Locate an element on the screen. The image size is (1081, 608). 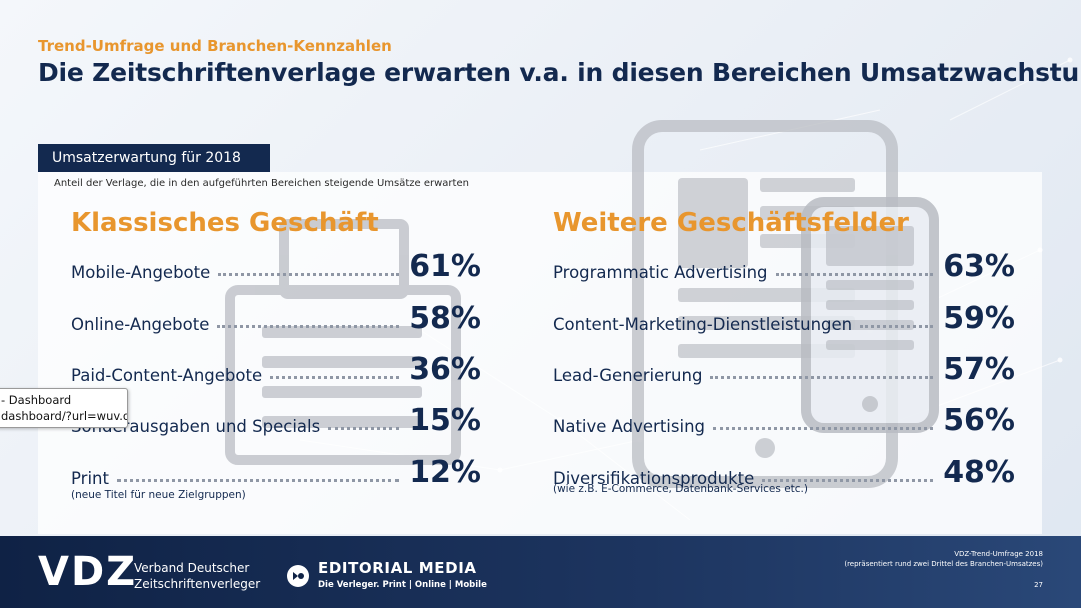
item-note: (neue Titel für neue Zielgruppen) is located at coordinates (158, 495).